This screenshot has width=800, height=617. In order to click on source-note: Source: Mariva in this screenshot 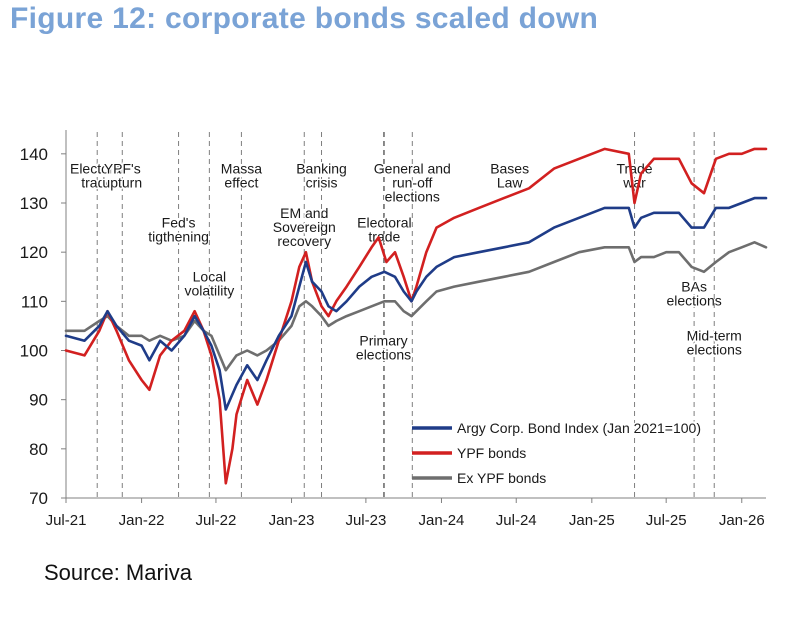, I will do `click(118, 572)`.